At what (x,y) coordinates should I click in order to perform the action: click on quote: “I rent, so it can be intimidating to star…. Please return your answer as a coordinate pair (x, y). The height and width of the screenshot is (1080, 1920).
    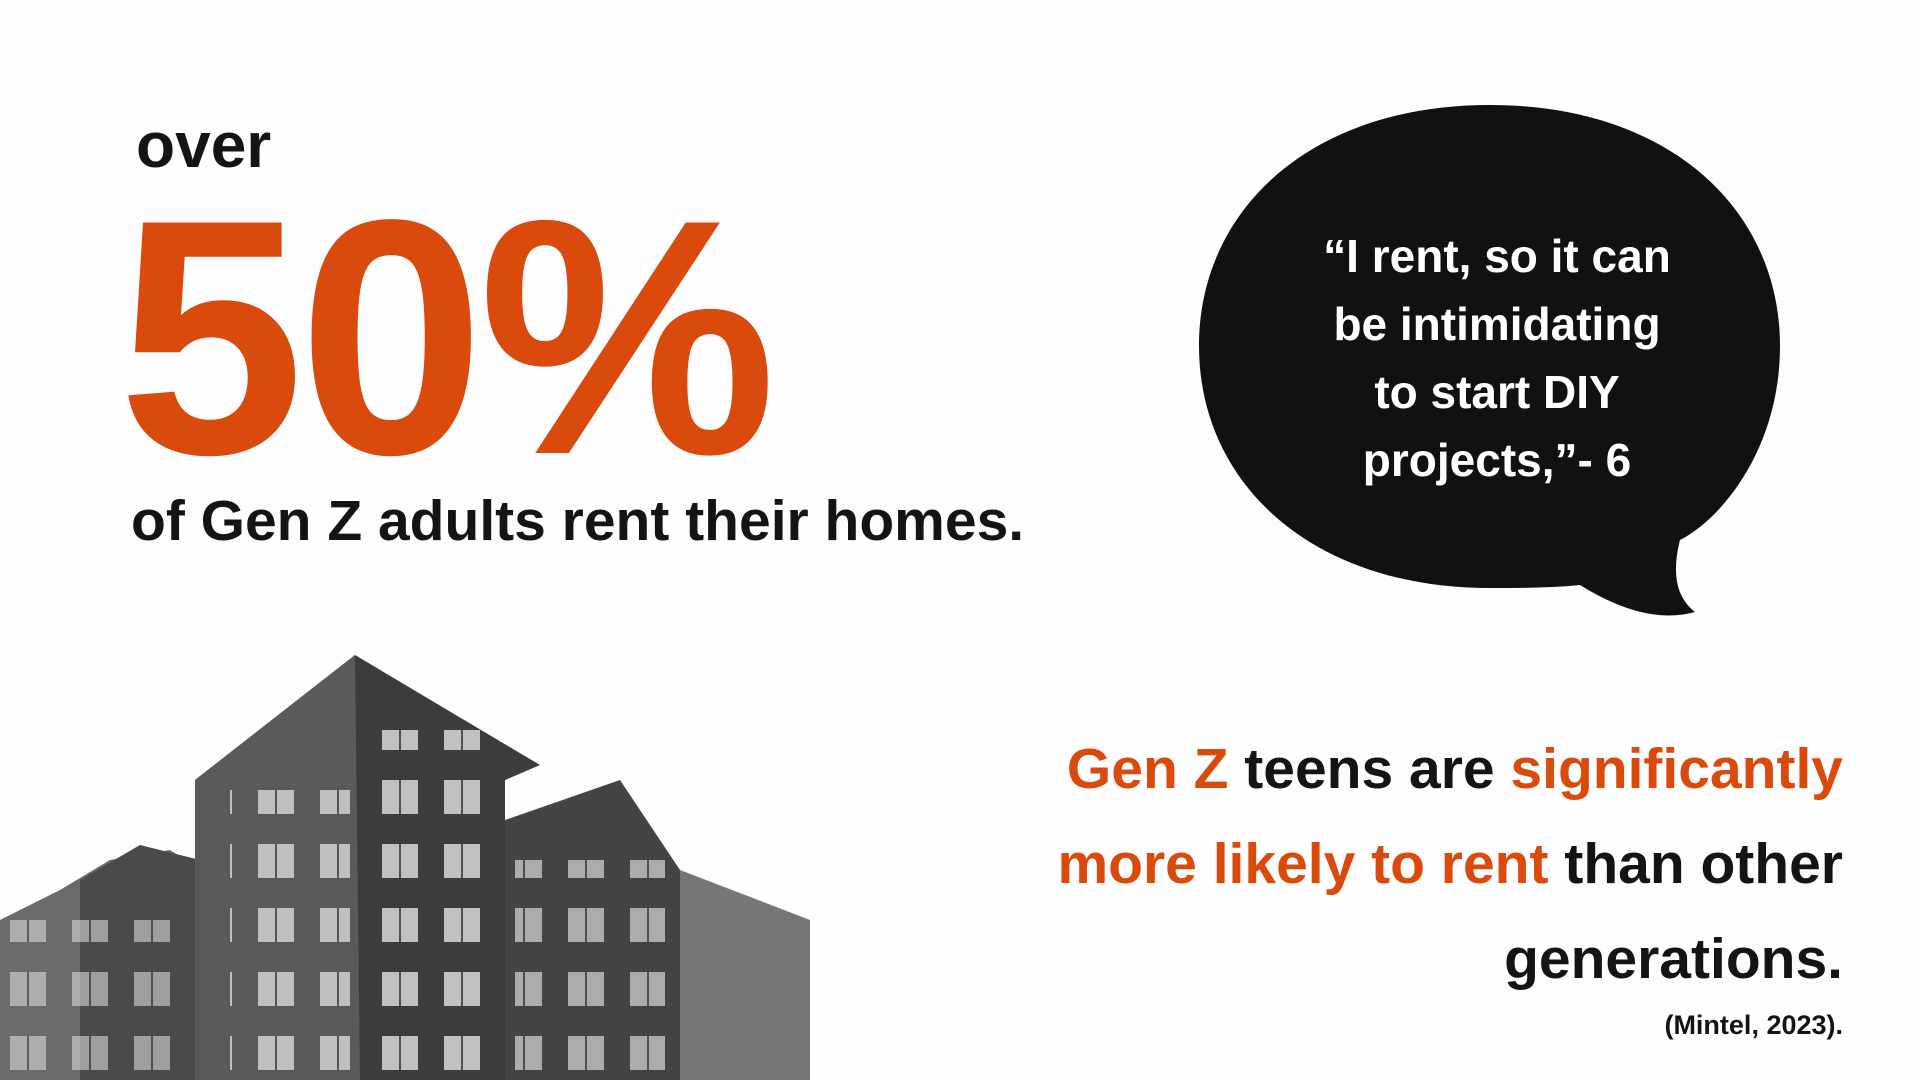
    Looking at the image, I should click on (1497, 358).